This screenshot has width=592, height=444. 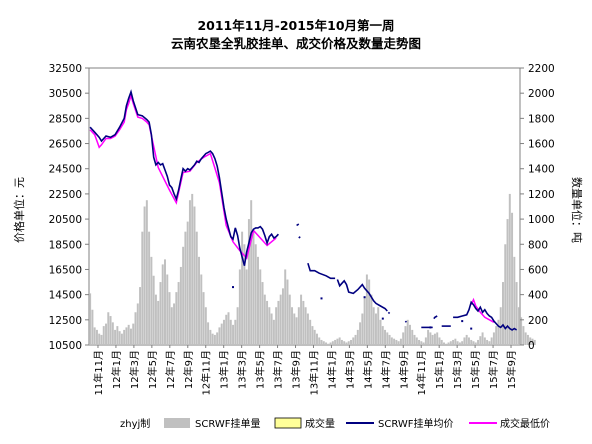 What do you see at coordinates (541, 69) in the screenshot?
I see `y2-tick-label: 2200` at bounding box center [541, 69].